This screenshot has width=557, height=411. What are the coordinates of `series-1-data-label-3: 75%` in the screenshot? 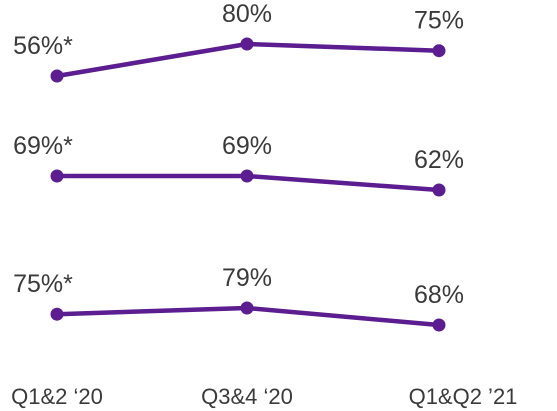 It's located at (439, 21).